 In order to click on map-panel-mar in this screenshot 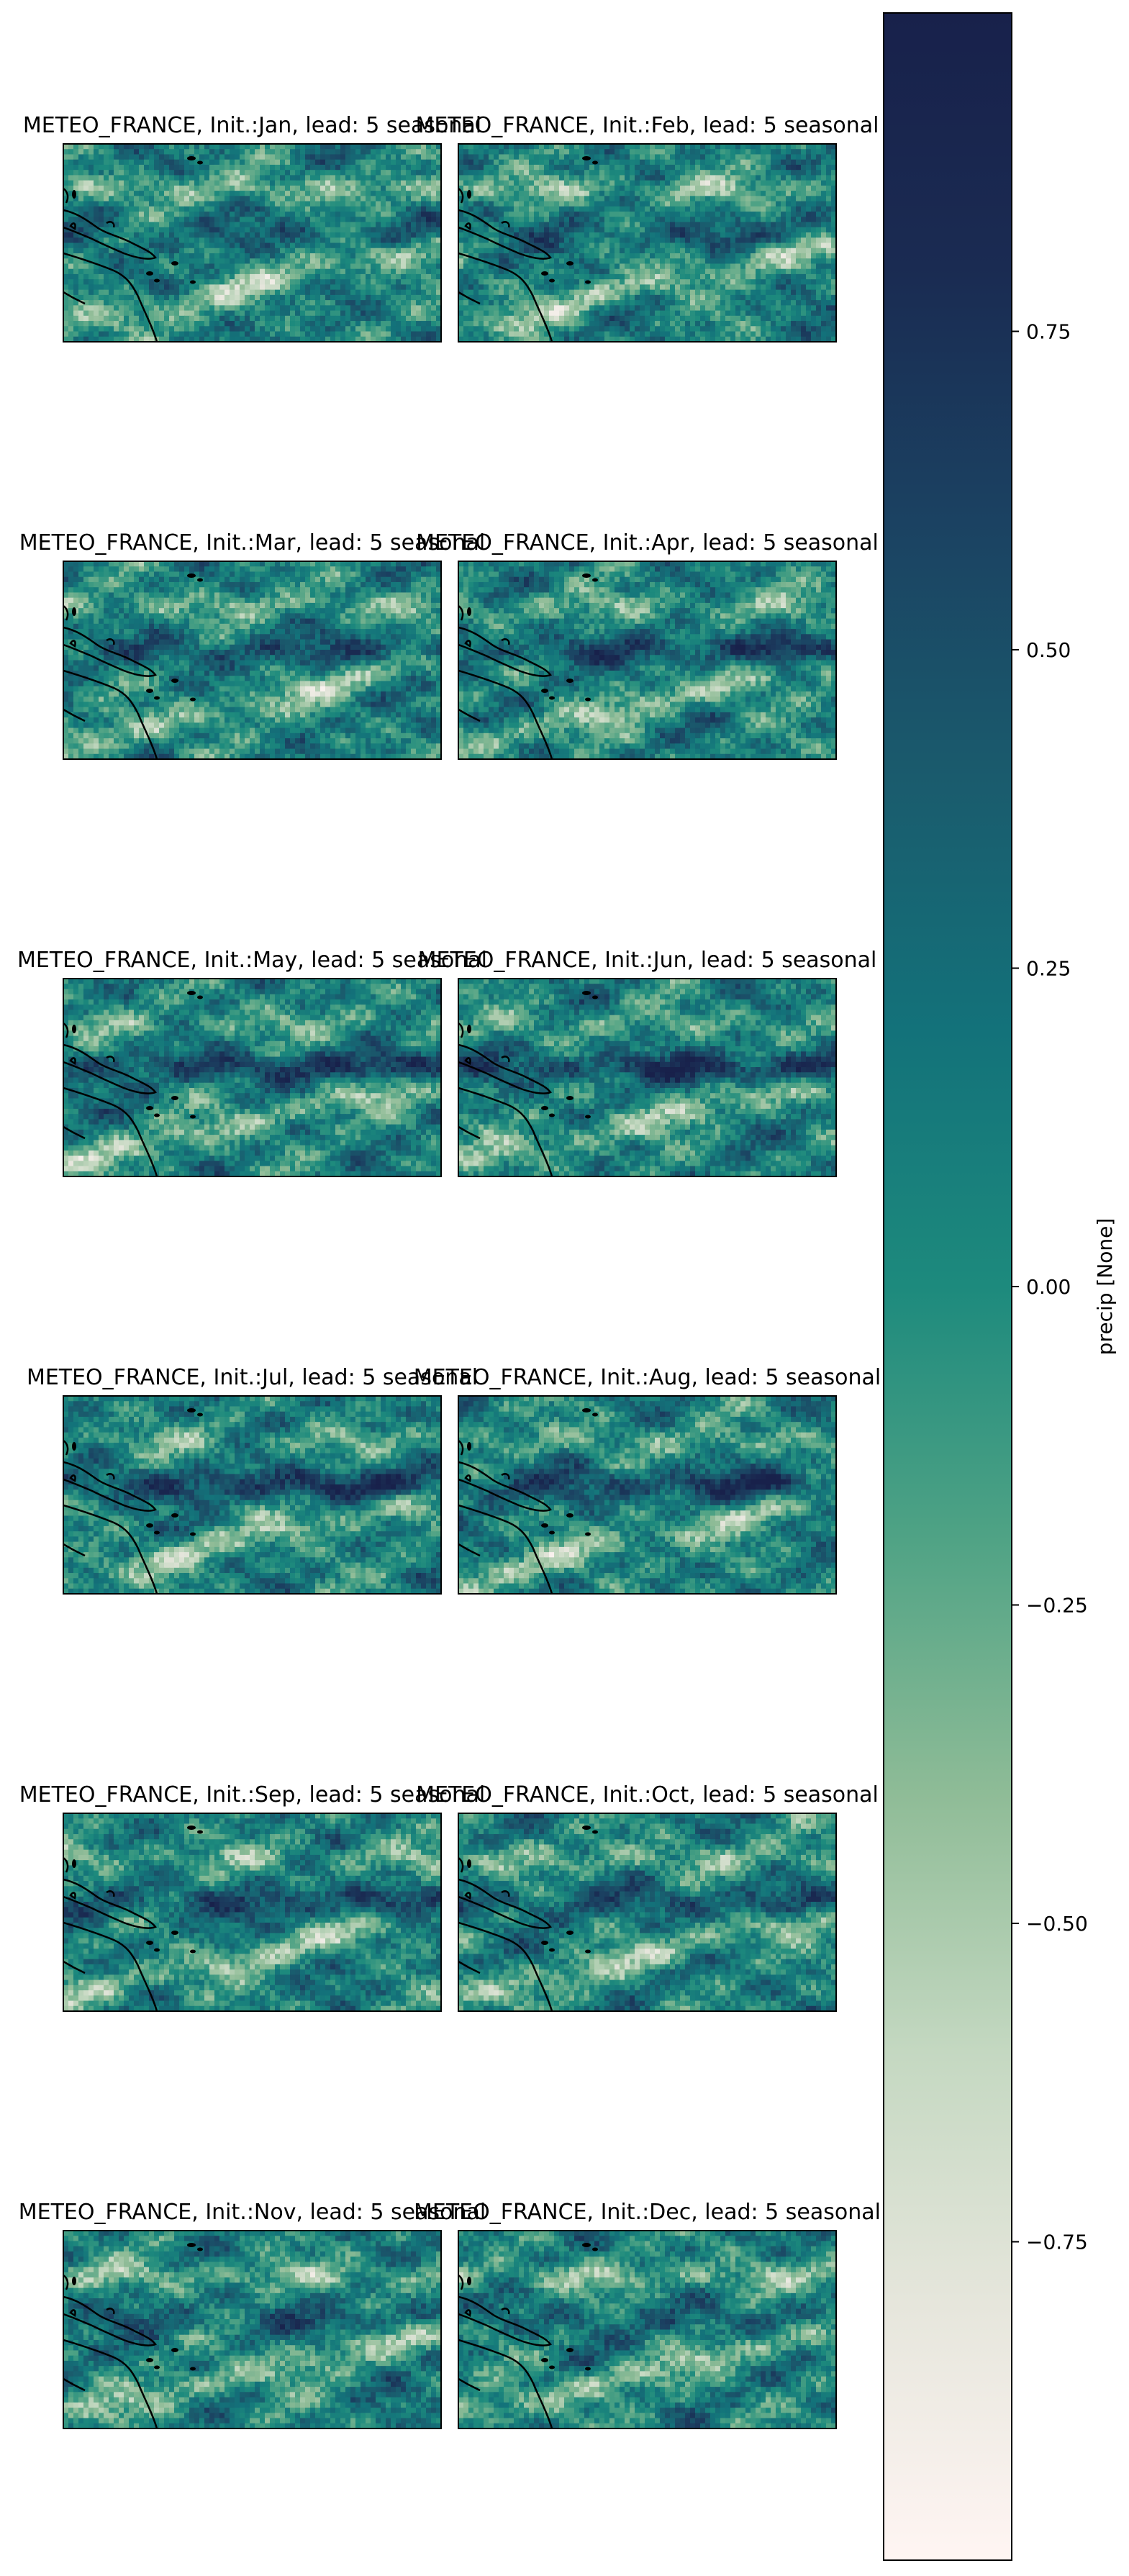, I will do `click(253, 660)`.